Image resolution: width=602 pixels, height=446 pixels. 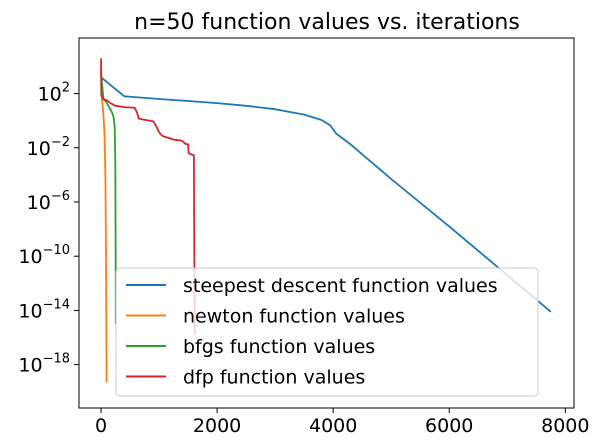 I want to click on x-tick-label: 4000, so click(x=333, y=426).